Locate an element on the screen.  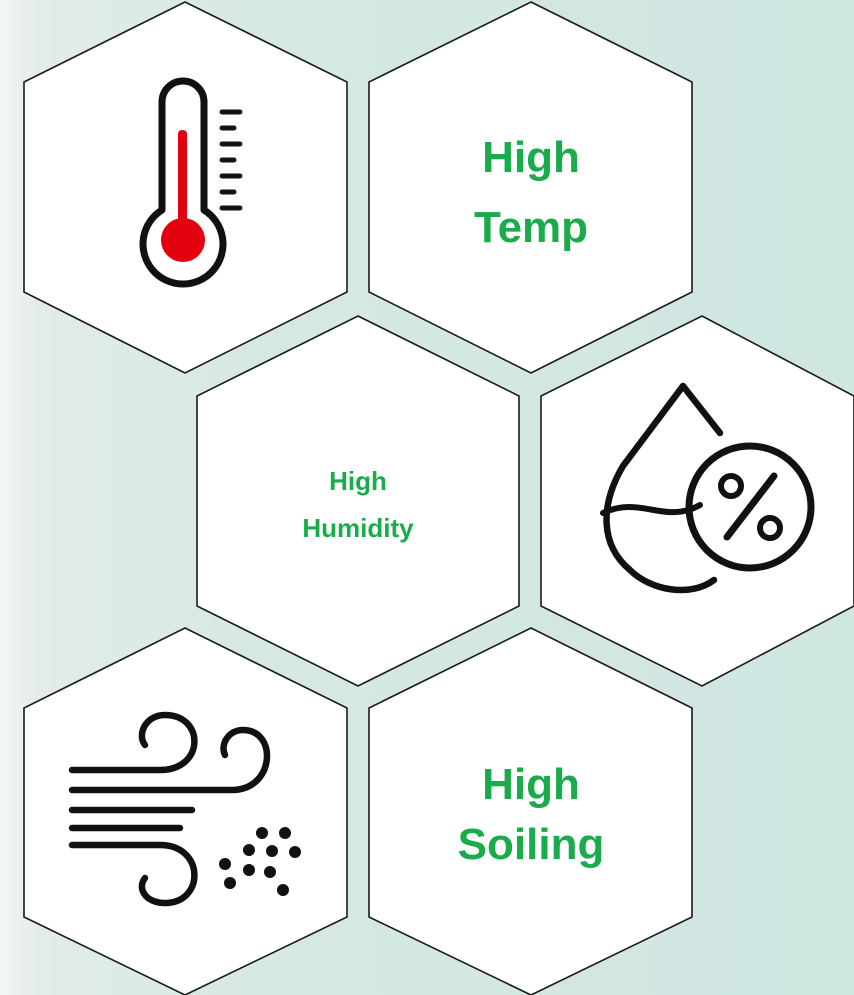
hex-tile-soiling-icon is located at coordinates (185, 811).